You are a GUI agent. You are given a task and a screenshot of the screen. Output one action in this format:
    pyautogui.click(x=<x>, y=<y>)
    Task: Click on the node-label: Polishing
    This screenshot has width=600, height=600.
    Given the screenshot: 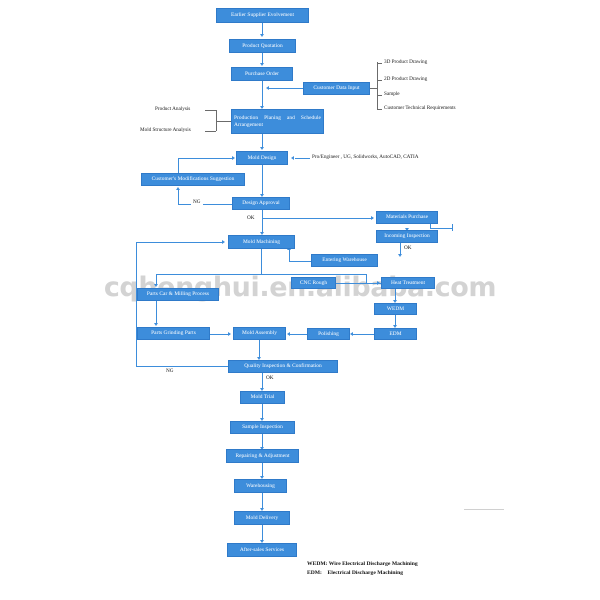 What is the action you would take?
    pyautogui.click(x=328, y=333)
    